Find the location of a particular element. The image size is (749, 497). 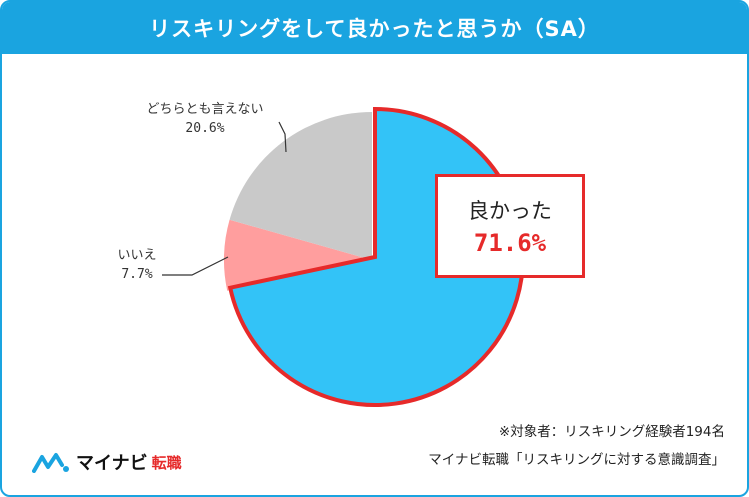

footnote-source: マイナビ転職「リスキリングに対する意識調査」 is located at coordinates (576, 460).